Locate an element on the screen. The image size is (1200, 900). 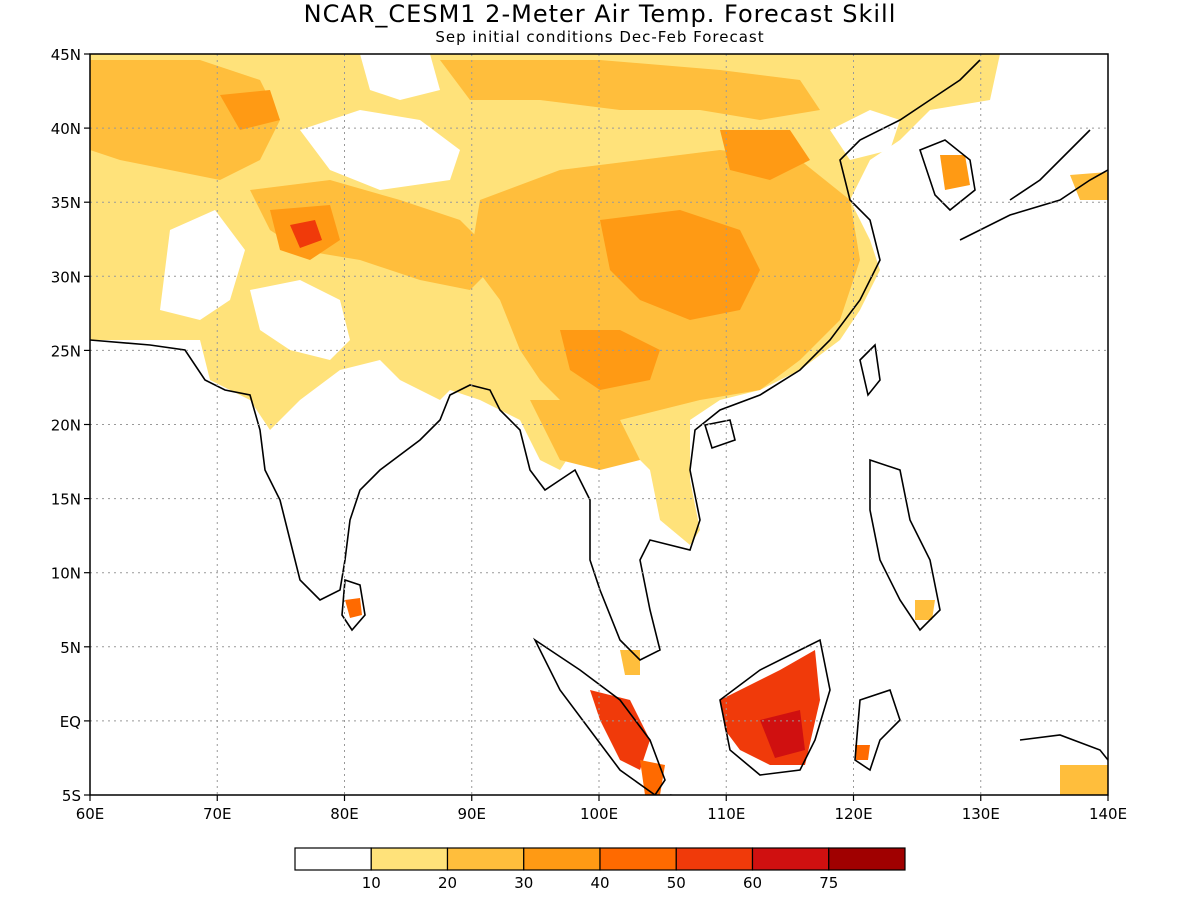
chart-subtitle: Sep initial conditions Dec-Feb Forecast is located at coordinates (600, 37).